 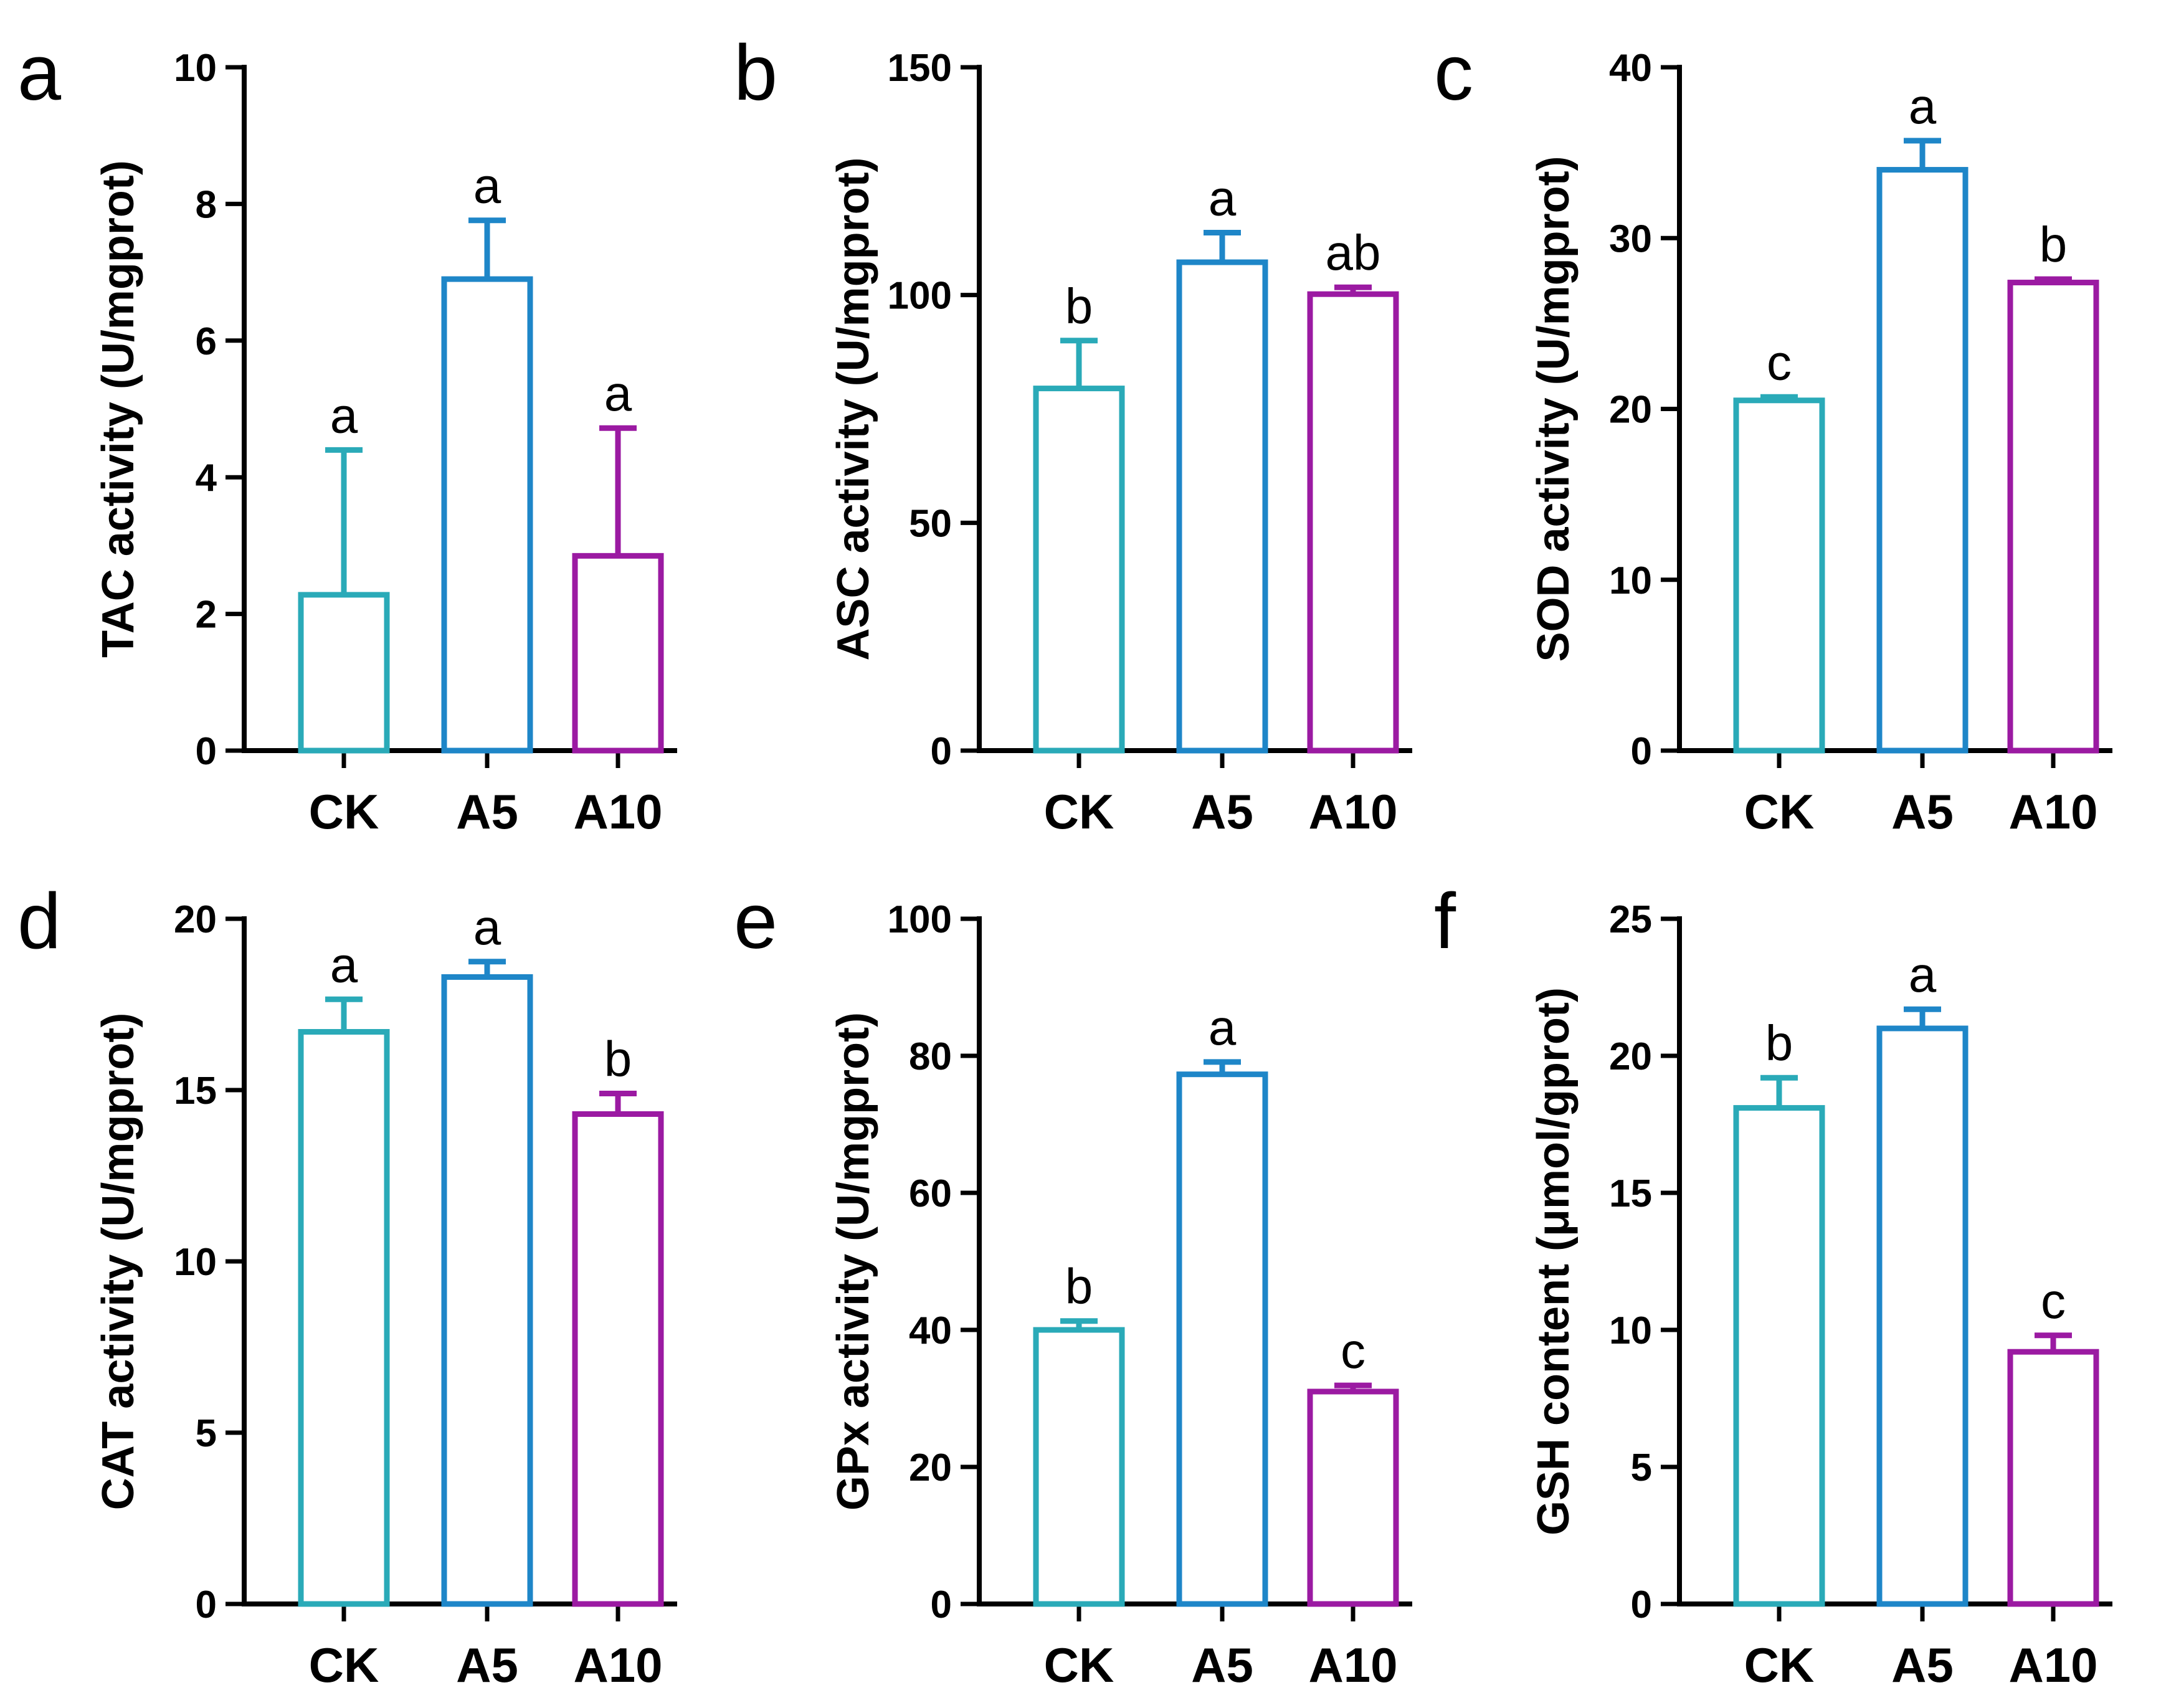 What do you see at coordinates (206, 478) in the screenshot?
I see `y-tick-label: 4` at bounding box center [206, 478].